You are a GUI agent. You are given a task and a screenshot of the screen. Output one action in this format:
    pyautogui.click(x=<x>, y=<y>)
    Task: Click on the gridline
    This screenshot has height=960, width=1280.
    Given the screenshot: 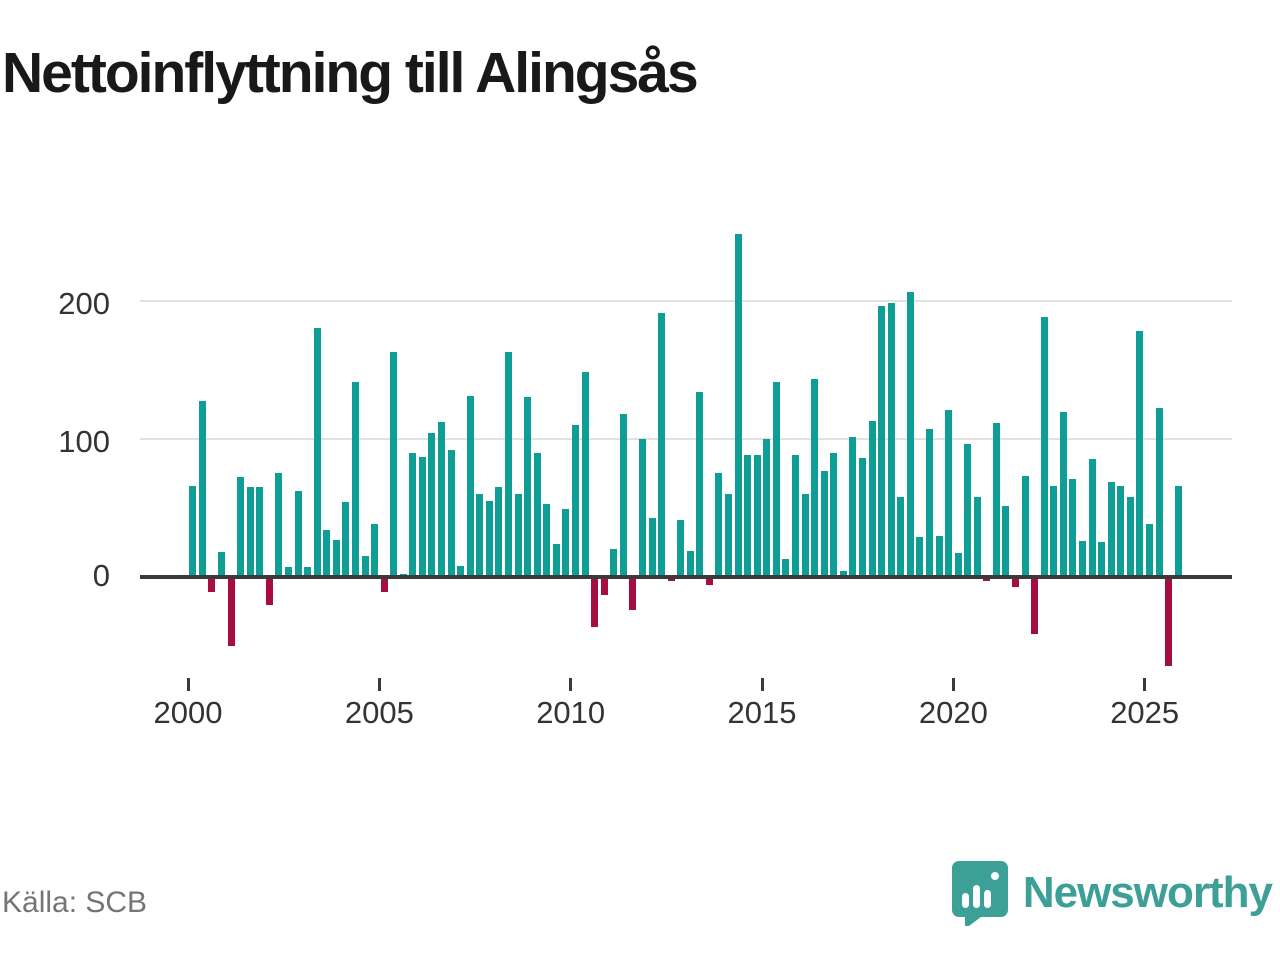 What is the action you would take?
    pyautogui.click(x=686, y=438)
    